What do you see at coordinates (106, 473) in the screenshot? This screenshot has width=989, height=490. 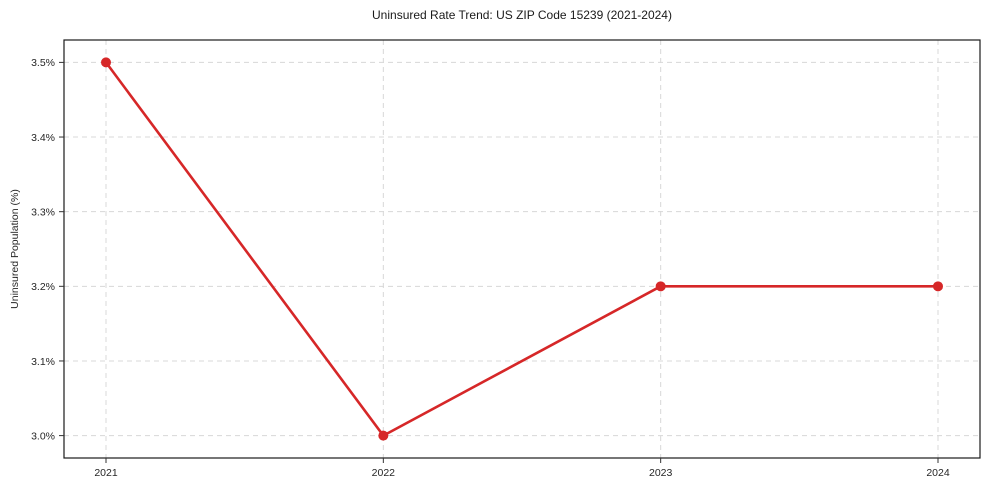 I see `x-tick-label: 2021` at bounding box center [106, 473].